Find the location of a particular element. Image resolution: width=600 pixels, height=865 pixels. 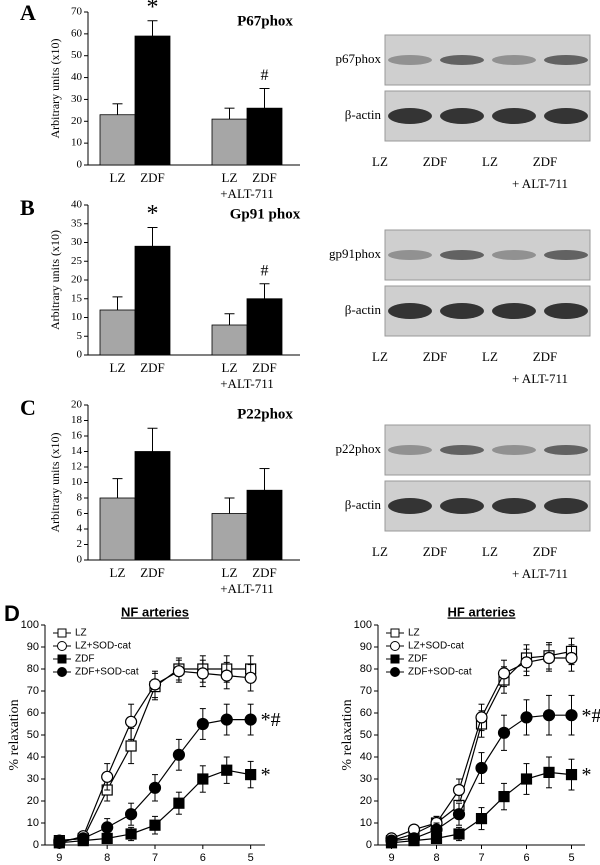

y-tick-label: 100 is located at coordinates (363, 625).